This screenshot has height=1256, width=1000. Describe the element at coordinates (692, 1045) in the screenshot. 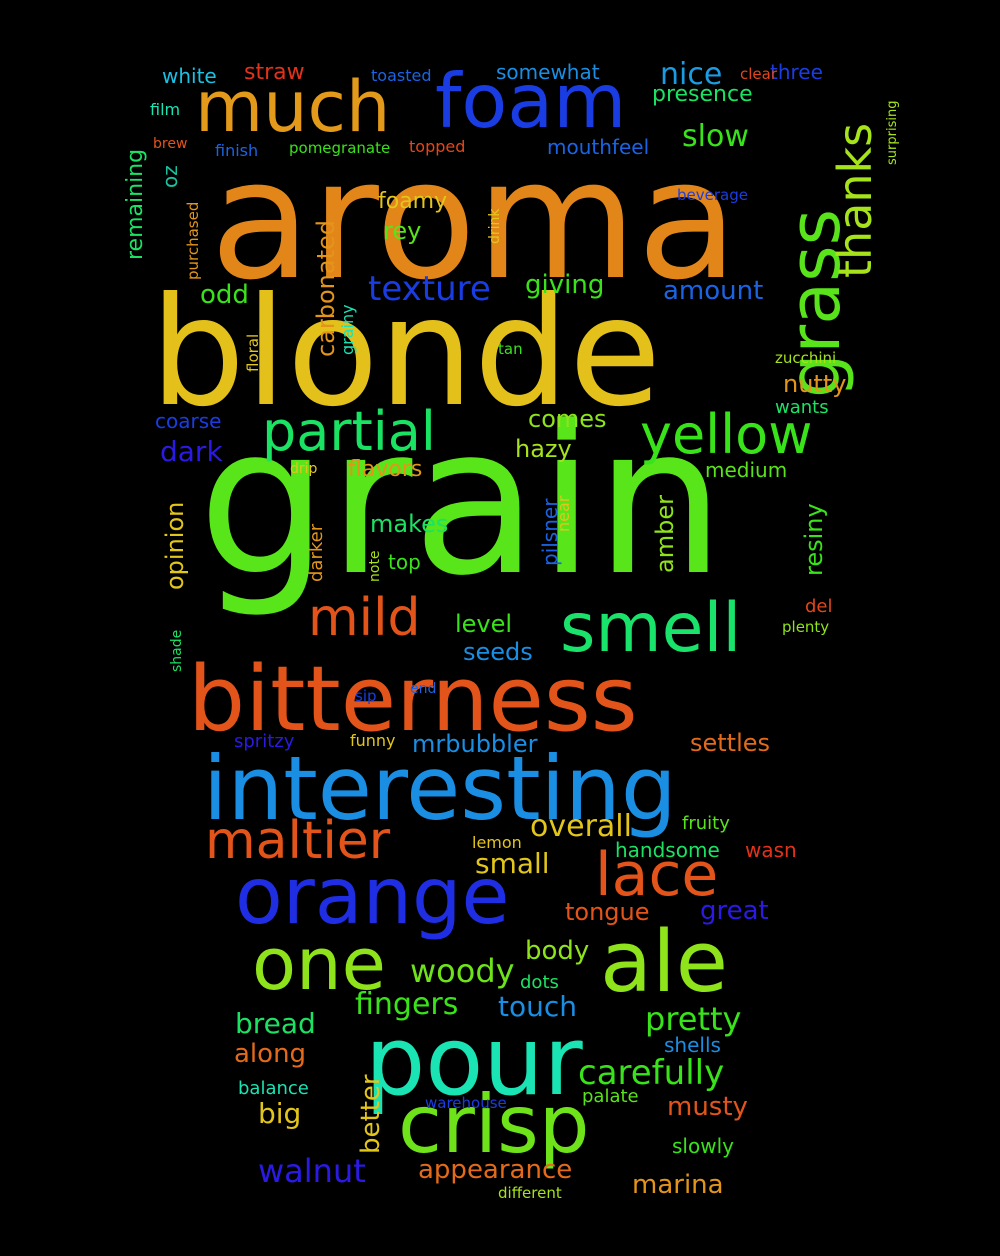

I see `word-shells: shells` at that location.